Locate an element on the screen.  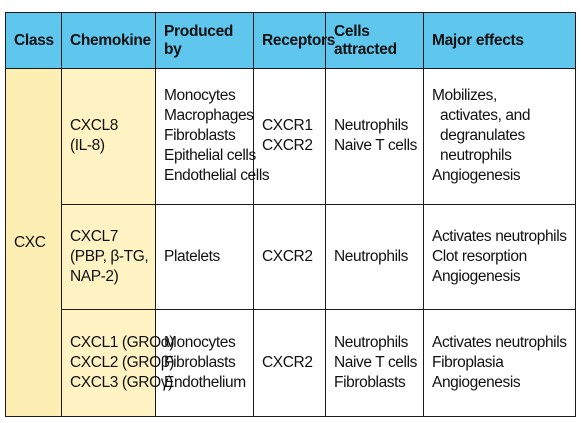
major-effects-line: Clot resorption is located at coordinates (479, 257).